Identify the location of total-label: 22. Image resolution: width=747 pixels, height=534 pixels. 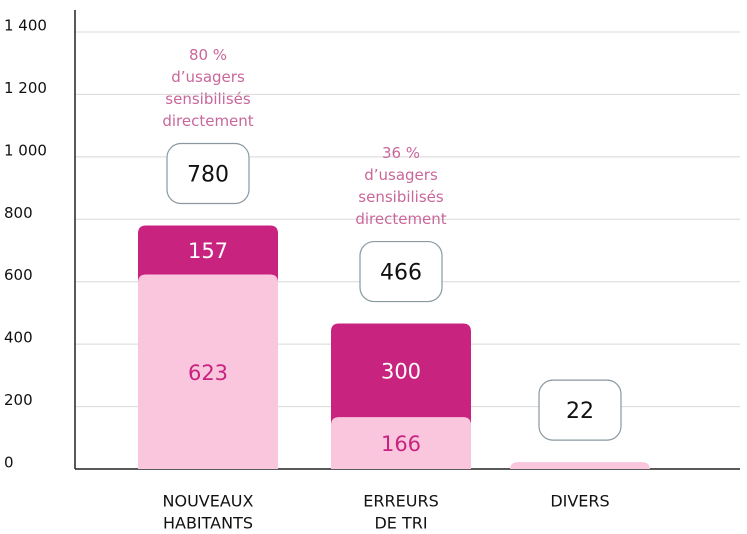
(580, 411).